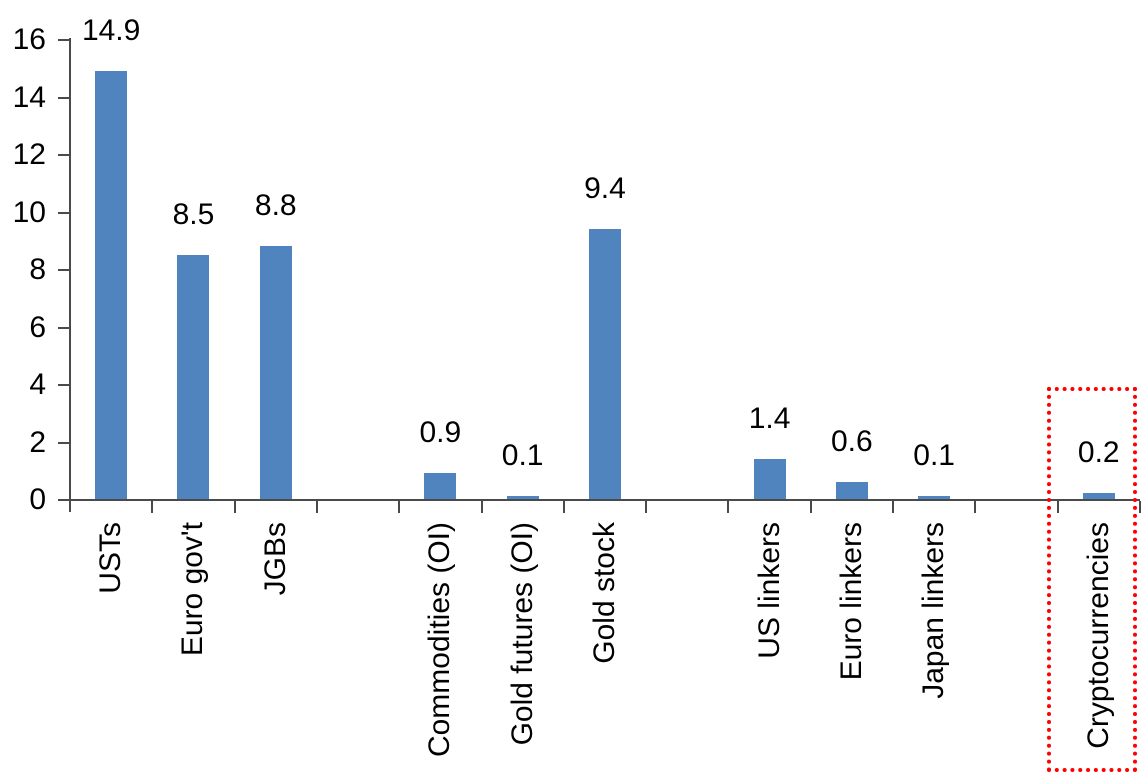 The image size is (1146, 780). What do you see at coordinates (604, 500) in the screenshot?
I see `x-axis-line` at bounding box center [604, 500].